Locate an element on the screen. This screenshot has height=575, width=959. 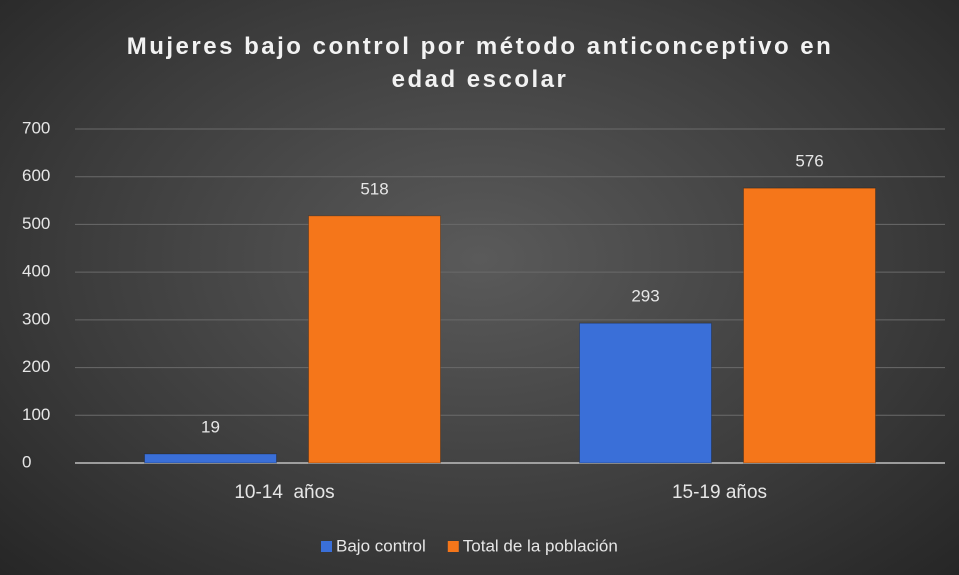
legend-label: Total de la población is located at coordinates (540, 545).